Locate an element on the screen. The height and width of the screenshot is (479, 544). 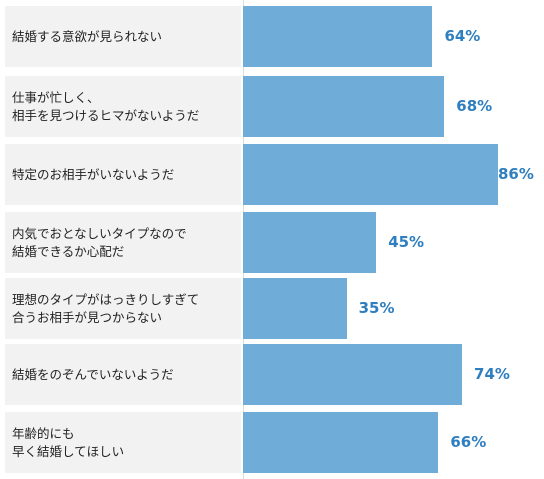
category-label-line: 早く結婚してほしい is located at coordinates (68, 451).